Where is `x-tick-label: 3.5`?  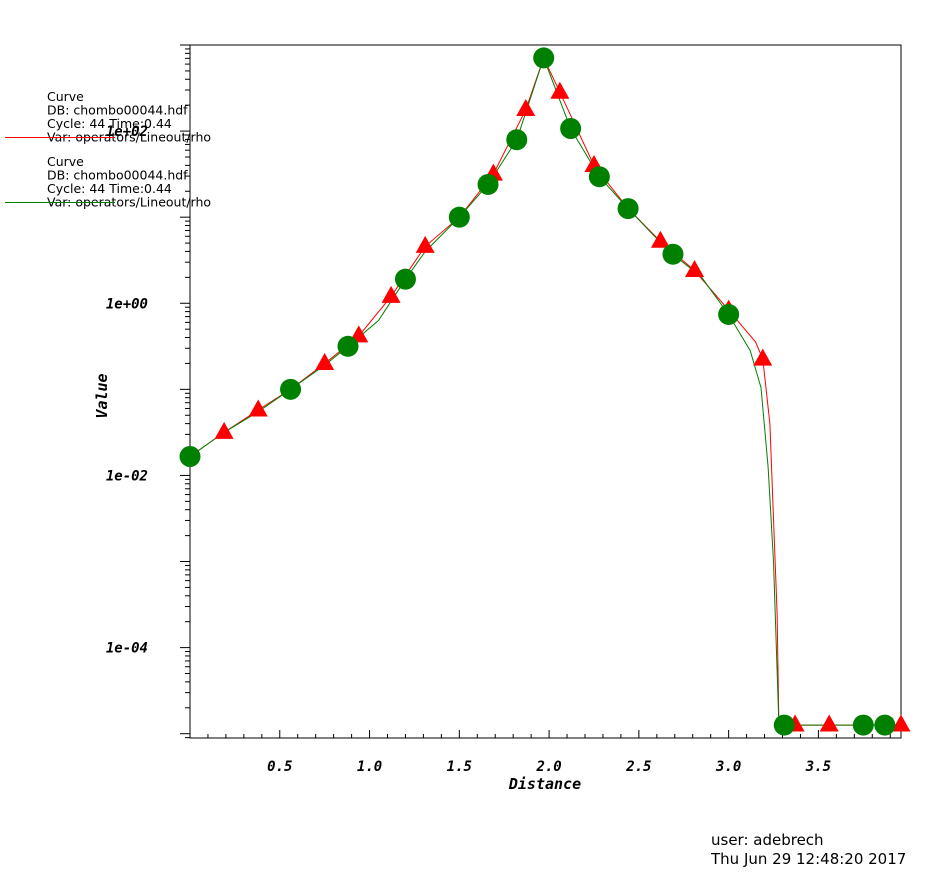 x-tick-label: 3.5 is located at coordinates (818, 767).